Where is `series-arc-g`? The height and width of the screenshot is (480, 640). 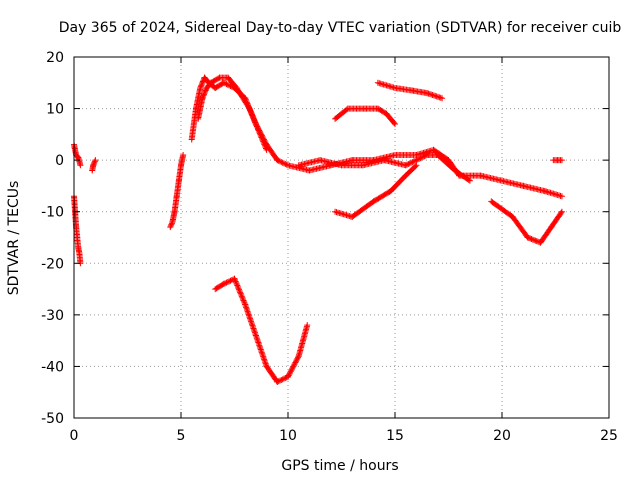
series-arc-g is located at coordinates (261, 330).